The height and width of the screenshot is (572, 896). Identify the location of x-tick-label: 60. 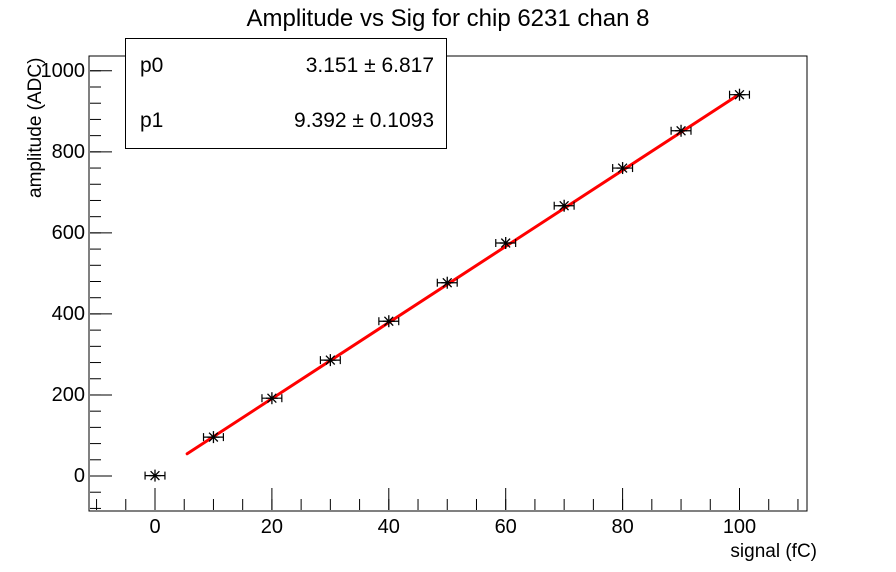
(505, 527).